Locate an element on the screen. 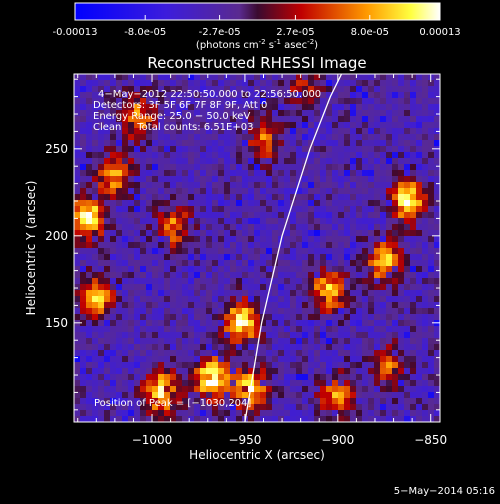 The image size is (500, 504). annotation-energy-range: Energy Range: 25.0 − 50.0 keV is located at coordinates (171, 116).